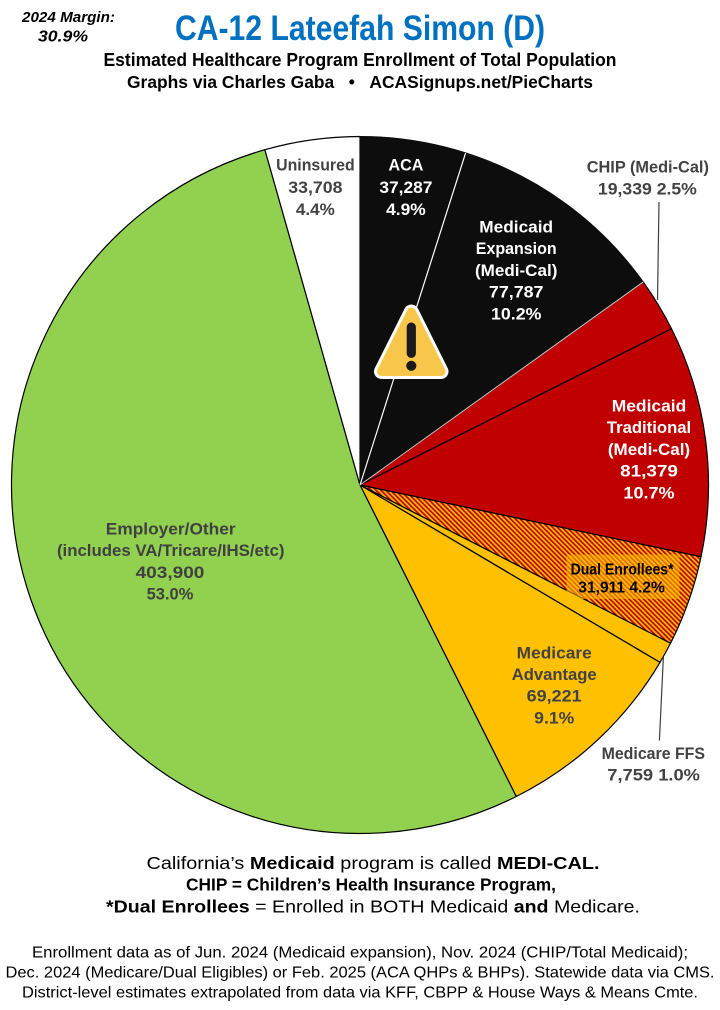 This screenshot has height=1010, width=720. Describe the element at coordinates (554, 652) in the screenshot. I see `svg-text: Medicare` at that location.